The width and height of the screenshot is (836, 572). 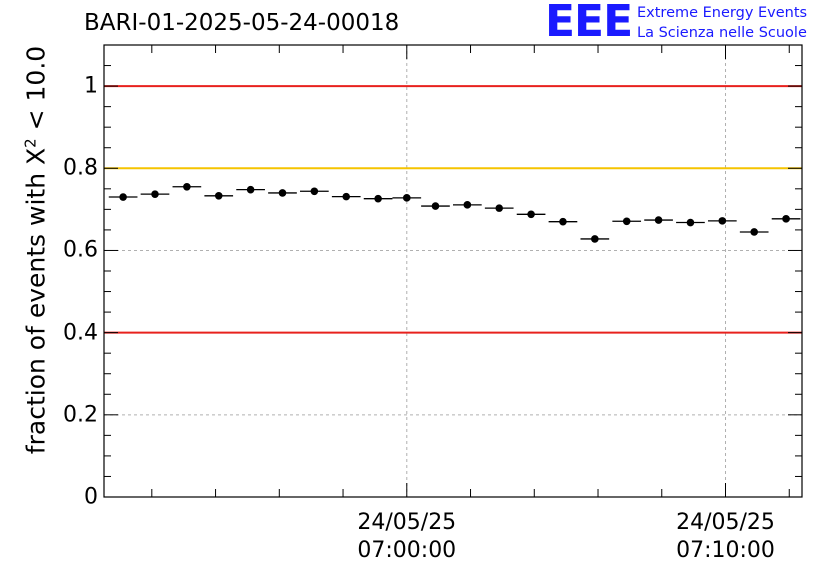 I want to click on x-tick-time: 07:00:00, so click(x=407, y=550).